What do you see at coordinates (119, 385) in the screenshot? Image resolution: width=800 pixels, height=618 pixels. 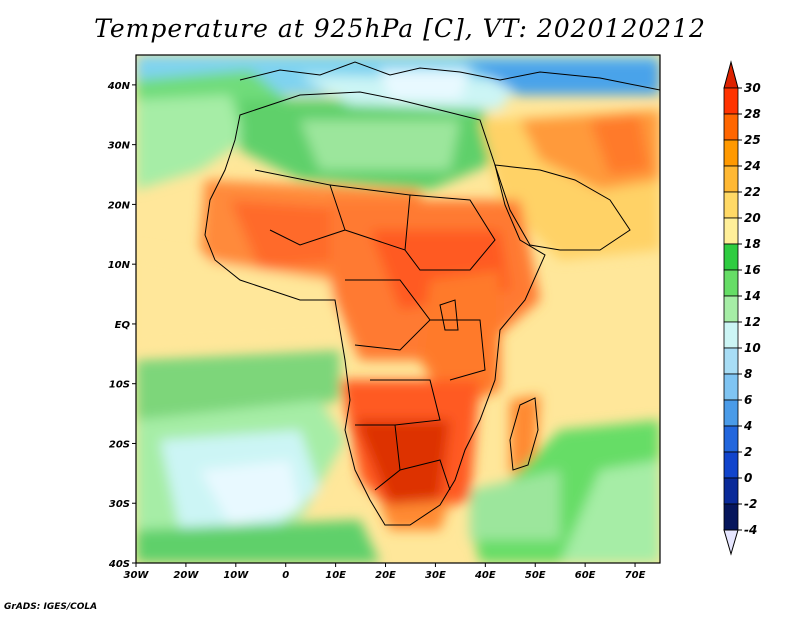 I see `lat-tick-label: 10S` at bounding box center [119, 385].